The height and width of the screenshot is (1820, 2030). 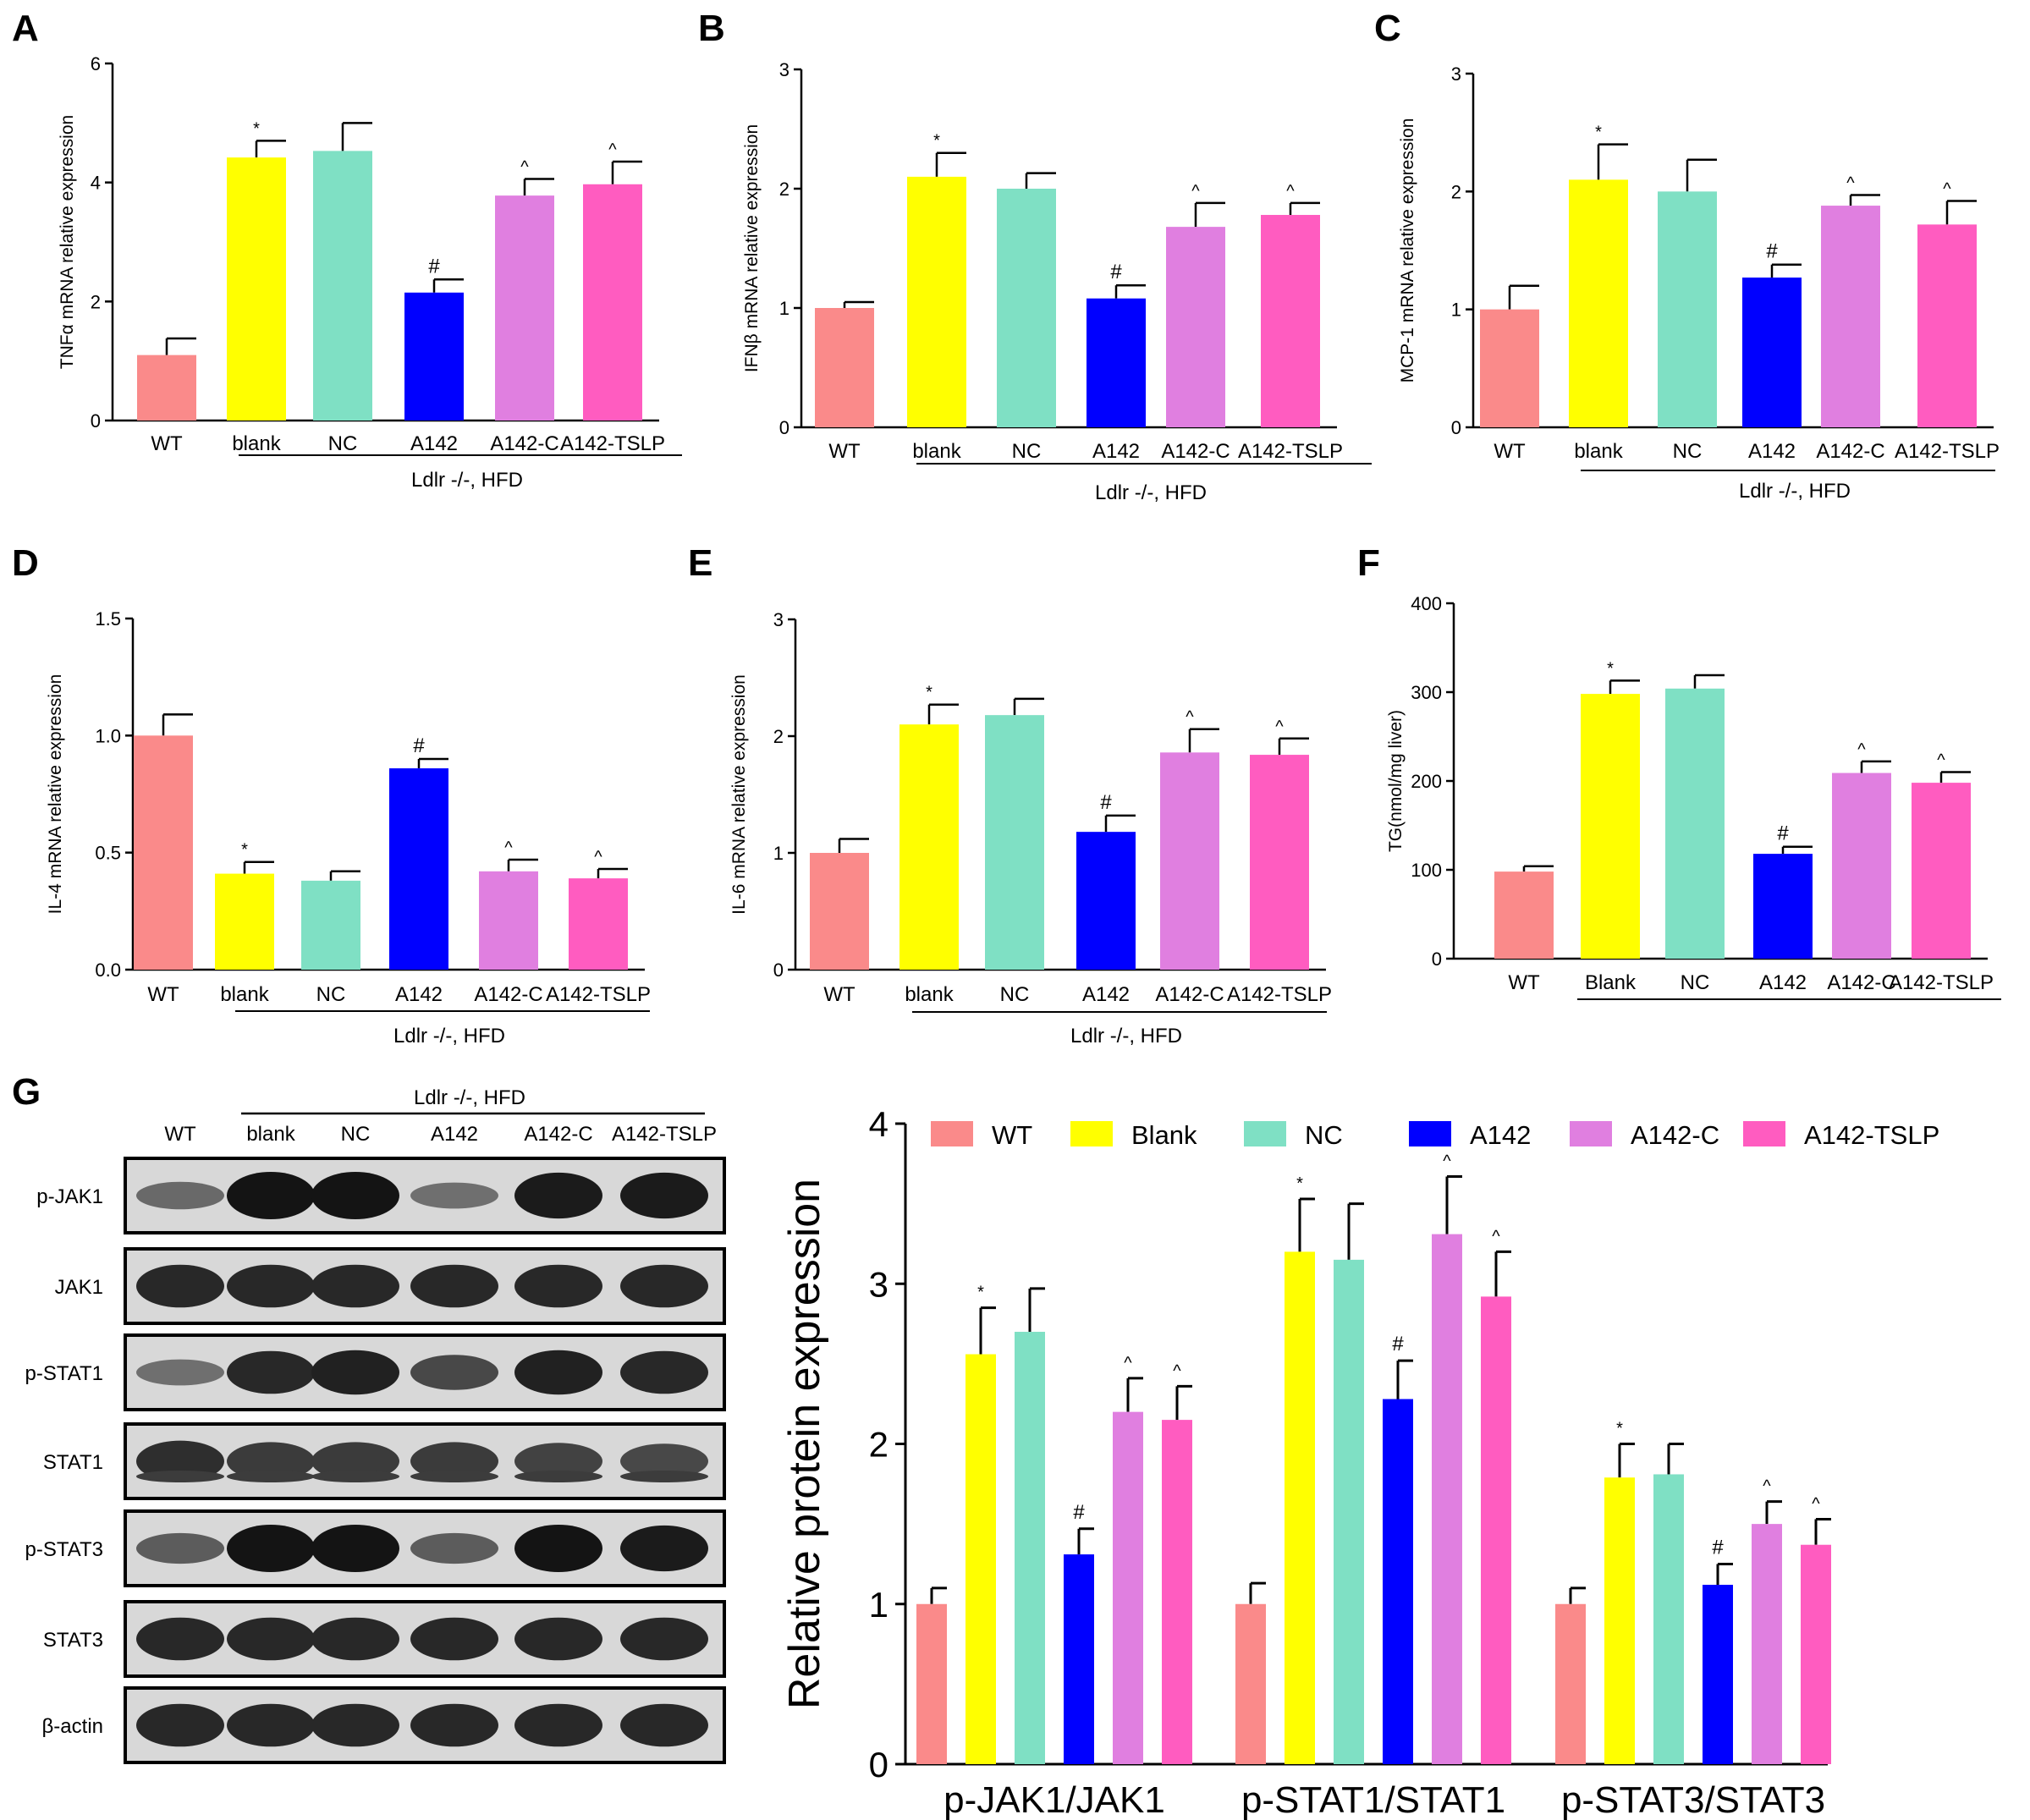 What do you see at coordinates (1598, 303) in the screenshot?
I see `bar-blank` at bounding box center [1598, 303].